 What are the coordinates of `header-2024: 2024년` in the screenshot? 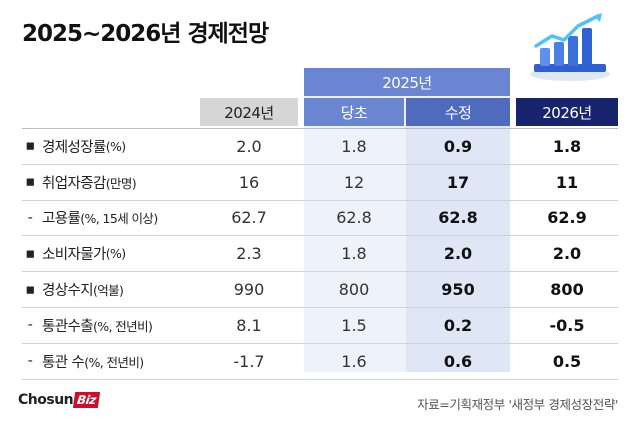 It's located at (249, 112).